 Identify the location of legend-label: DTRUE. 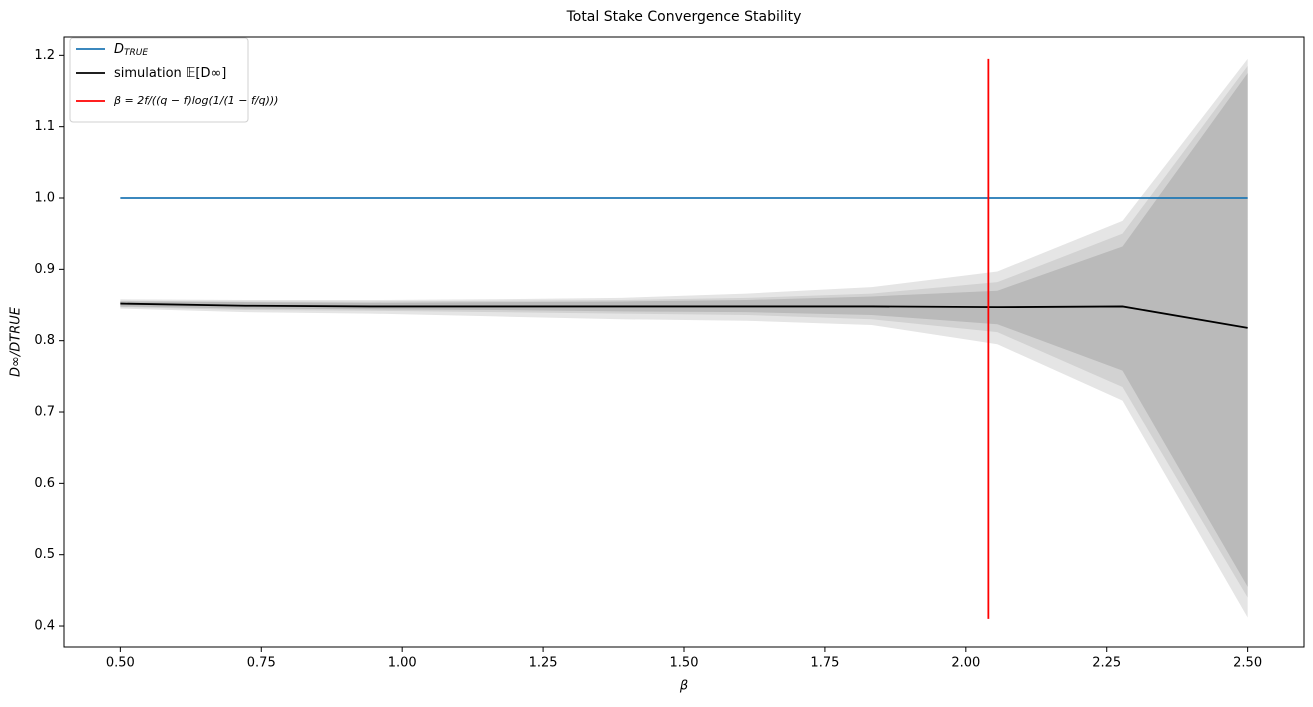
(131, 50).